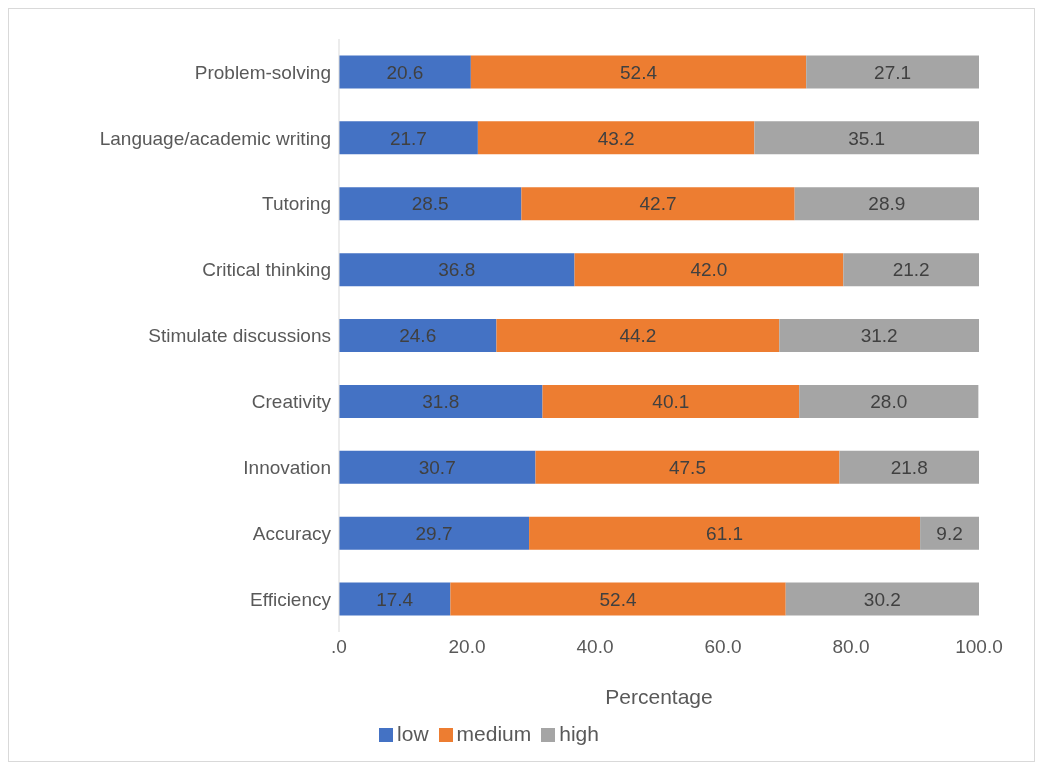 Image resolution: width=1043 pixels, height=770 pixels. I want to click on data-label: 30.7, so click(437, 468).